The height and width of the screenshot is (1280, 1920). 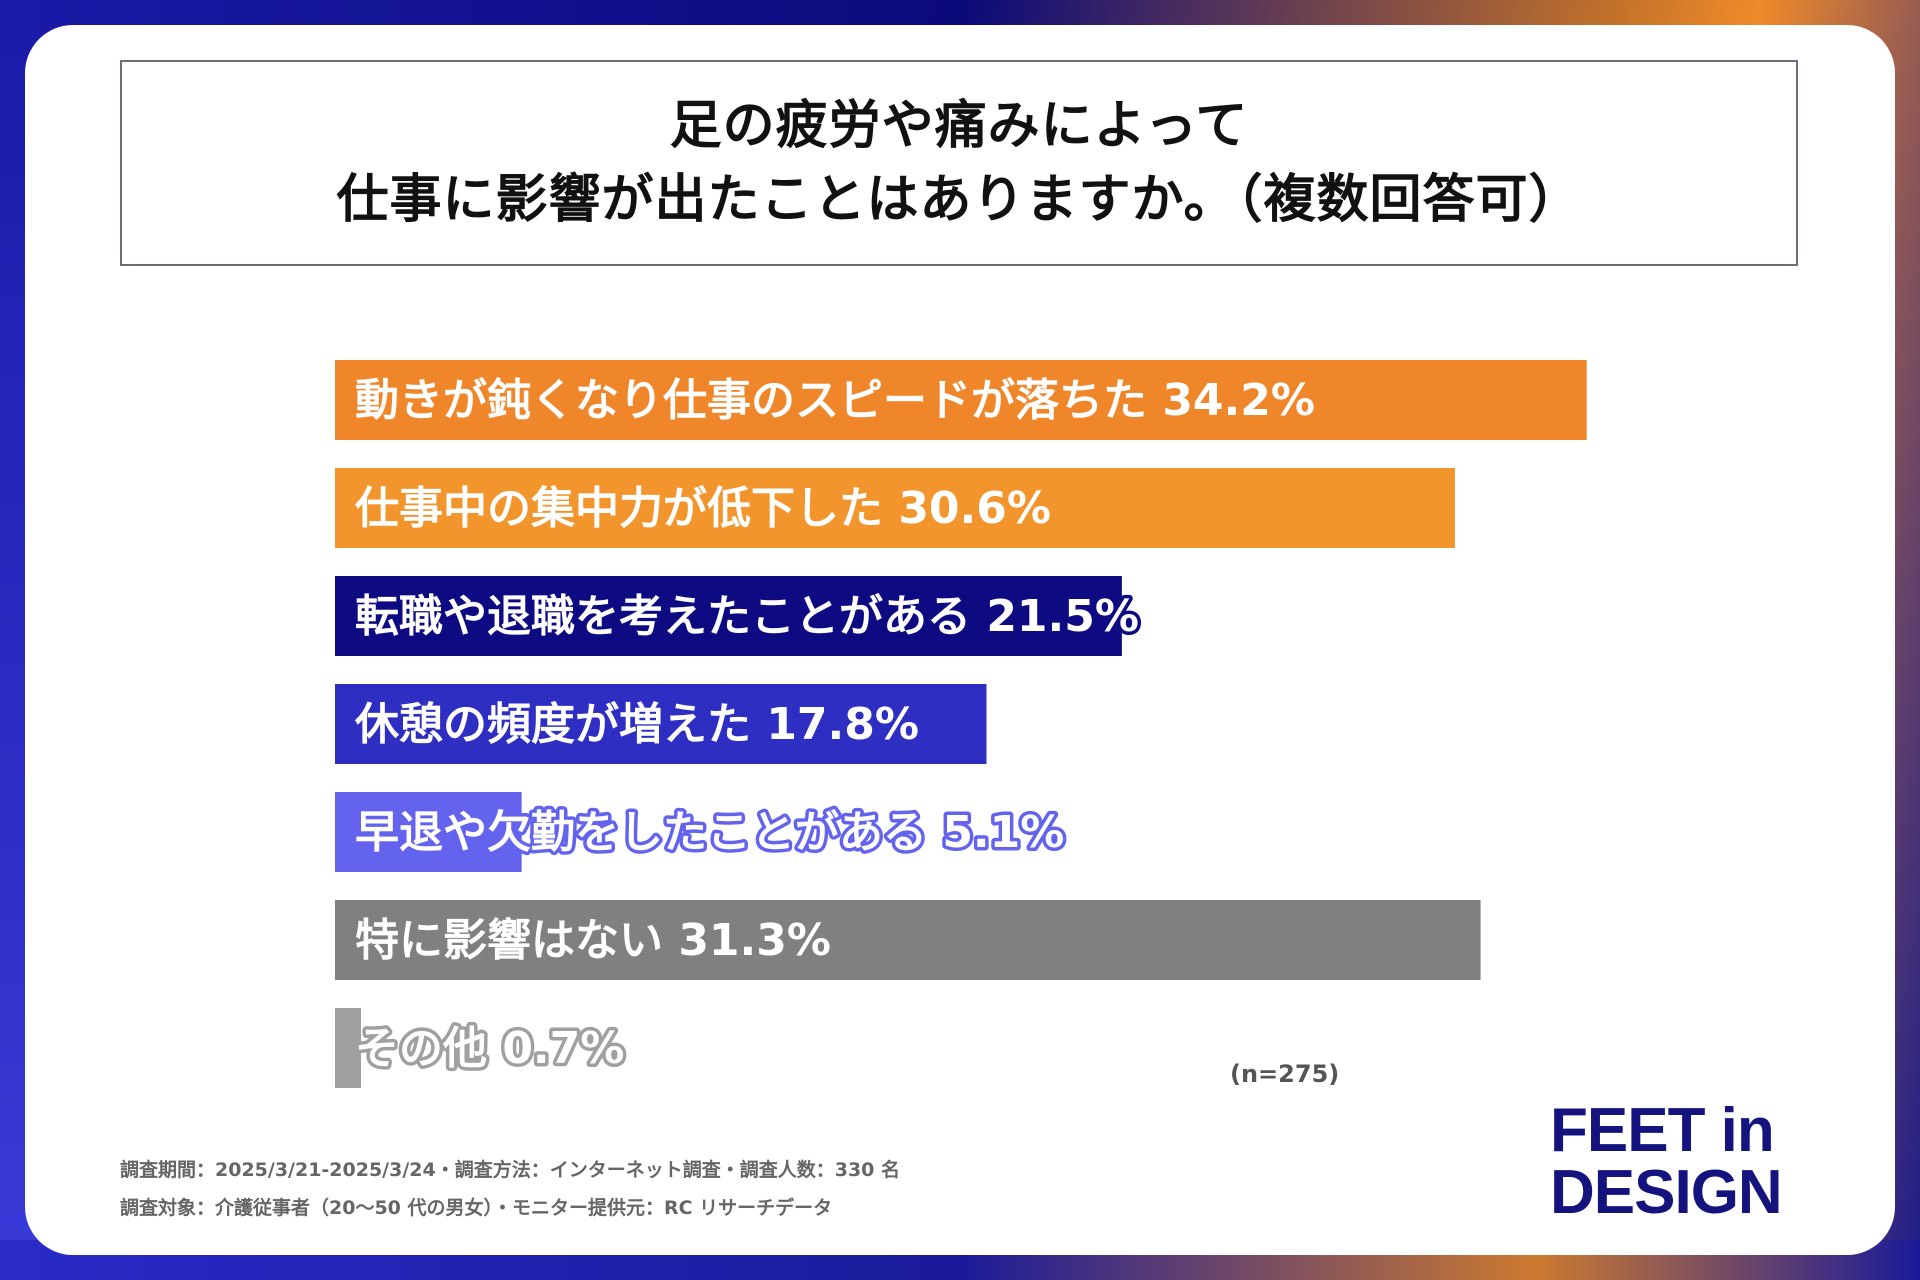 I want to click on logo-line-1: FEET in, so click(x=1662, y=1130).